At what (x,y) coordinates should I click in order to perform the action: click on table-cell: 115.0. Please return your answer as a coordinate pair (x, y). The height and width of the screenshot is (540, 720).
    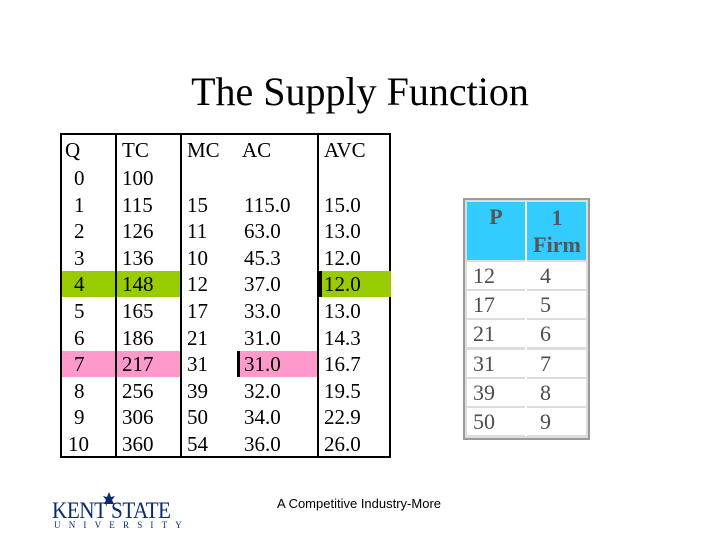
    Looking at the image, I should click on (267, 204).